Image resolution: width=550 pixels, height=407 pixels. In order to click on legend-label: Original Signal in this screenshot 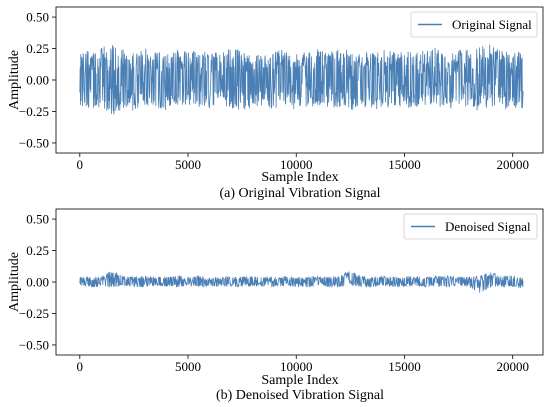, I will do `click(492, 24)`.